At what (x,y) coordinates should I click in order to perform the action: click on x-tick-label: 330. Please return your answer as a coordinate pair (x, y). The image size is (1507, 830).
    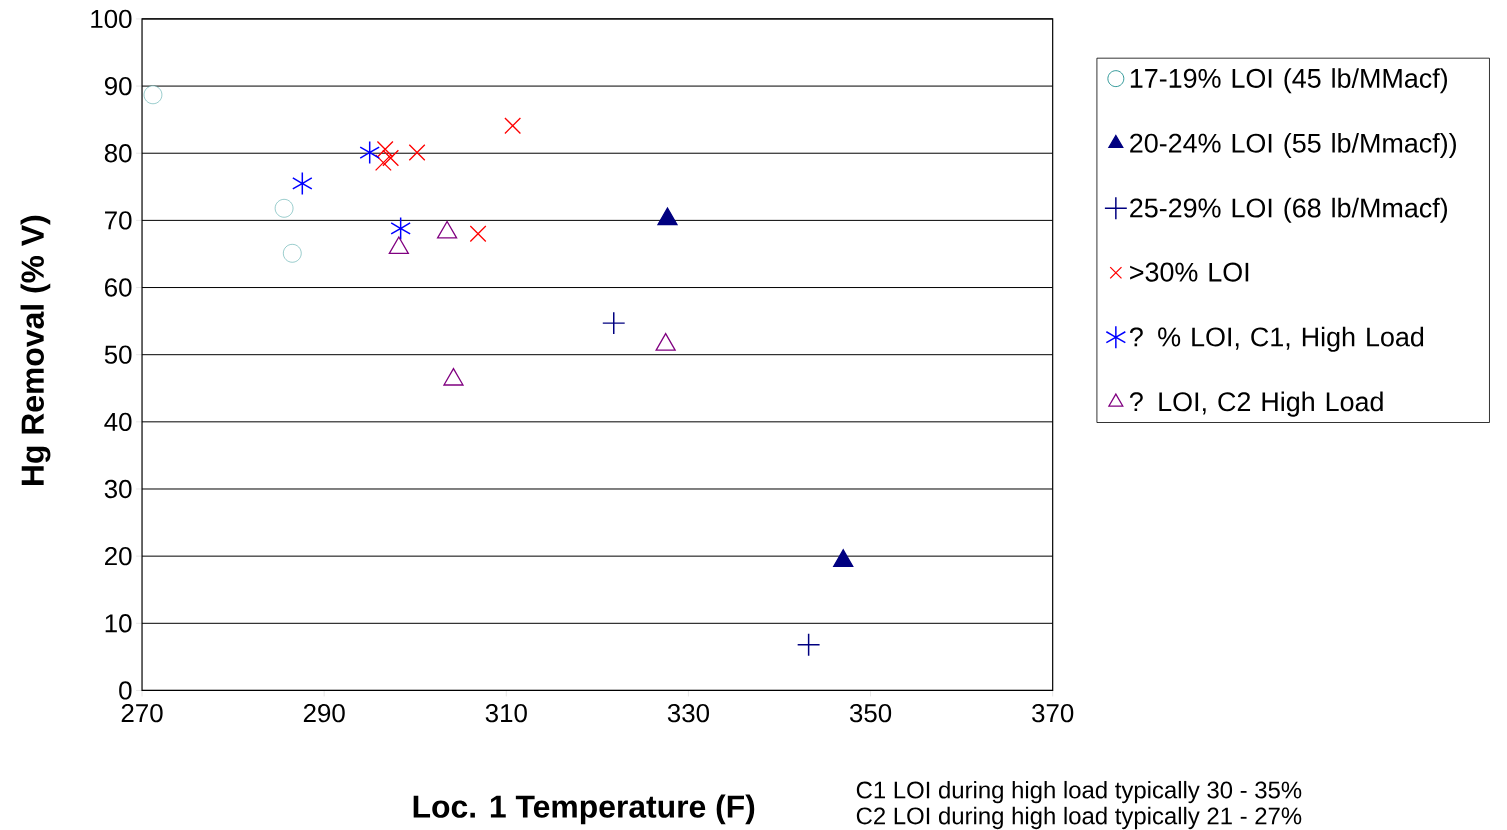
    Looking at the image, I should click on (688, 713).